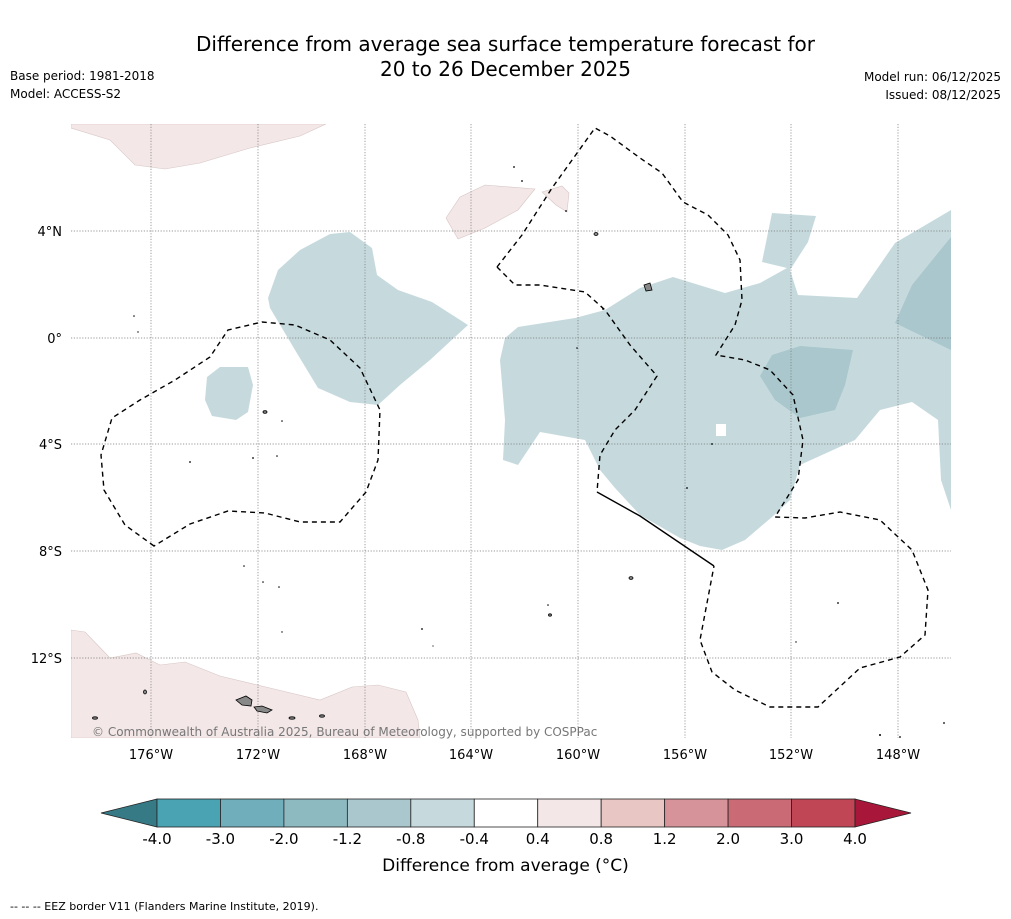 Image resolution: width=1011 pixels, height=919 pixels. What do you see at coordinates (655, 529) in the screenshot?
I see `eez-solid-segment` at bounding box center [655, 529].